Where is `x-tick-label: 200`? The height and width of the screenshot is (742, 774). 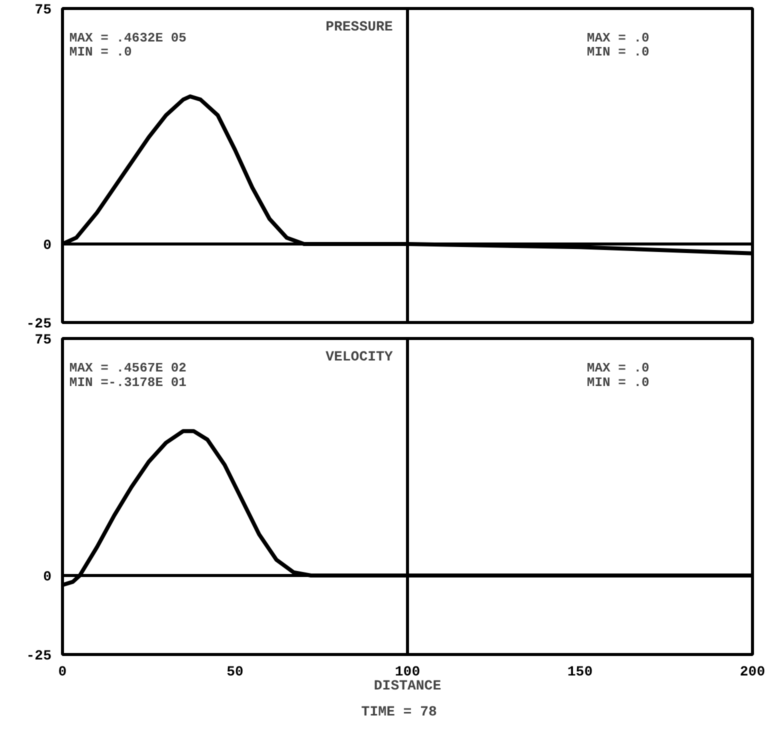 x-tick-label: 200 is located at coordinates (753, 672).